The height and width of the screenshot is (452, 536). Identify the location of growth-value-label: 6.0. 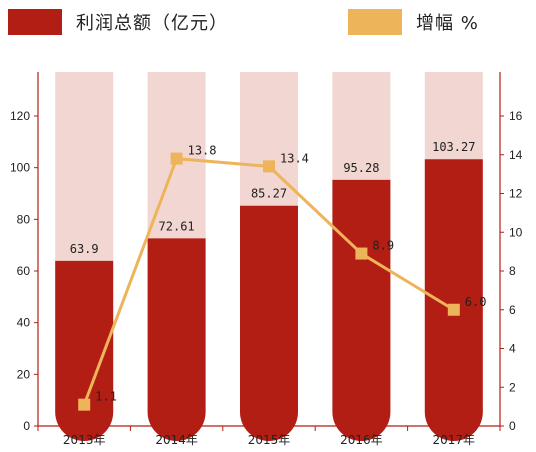
(476, 302).